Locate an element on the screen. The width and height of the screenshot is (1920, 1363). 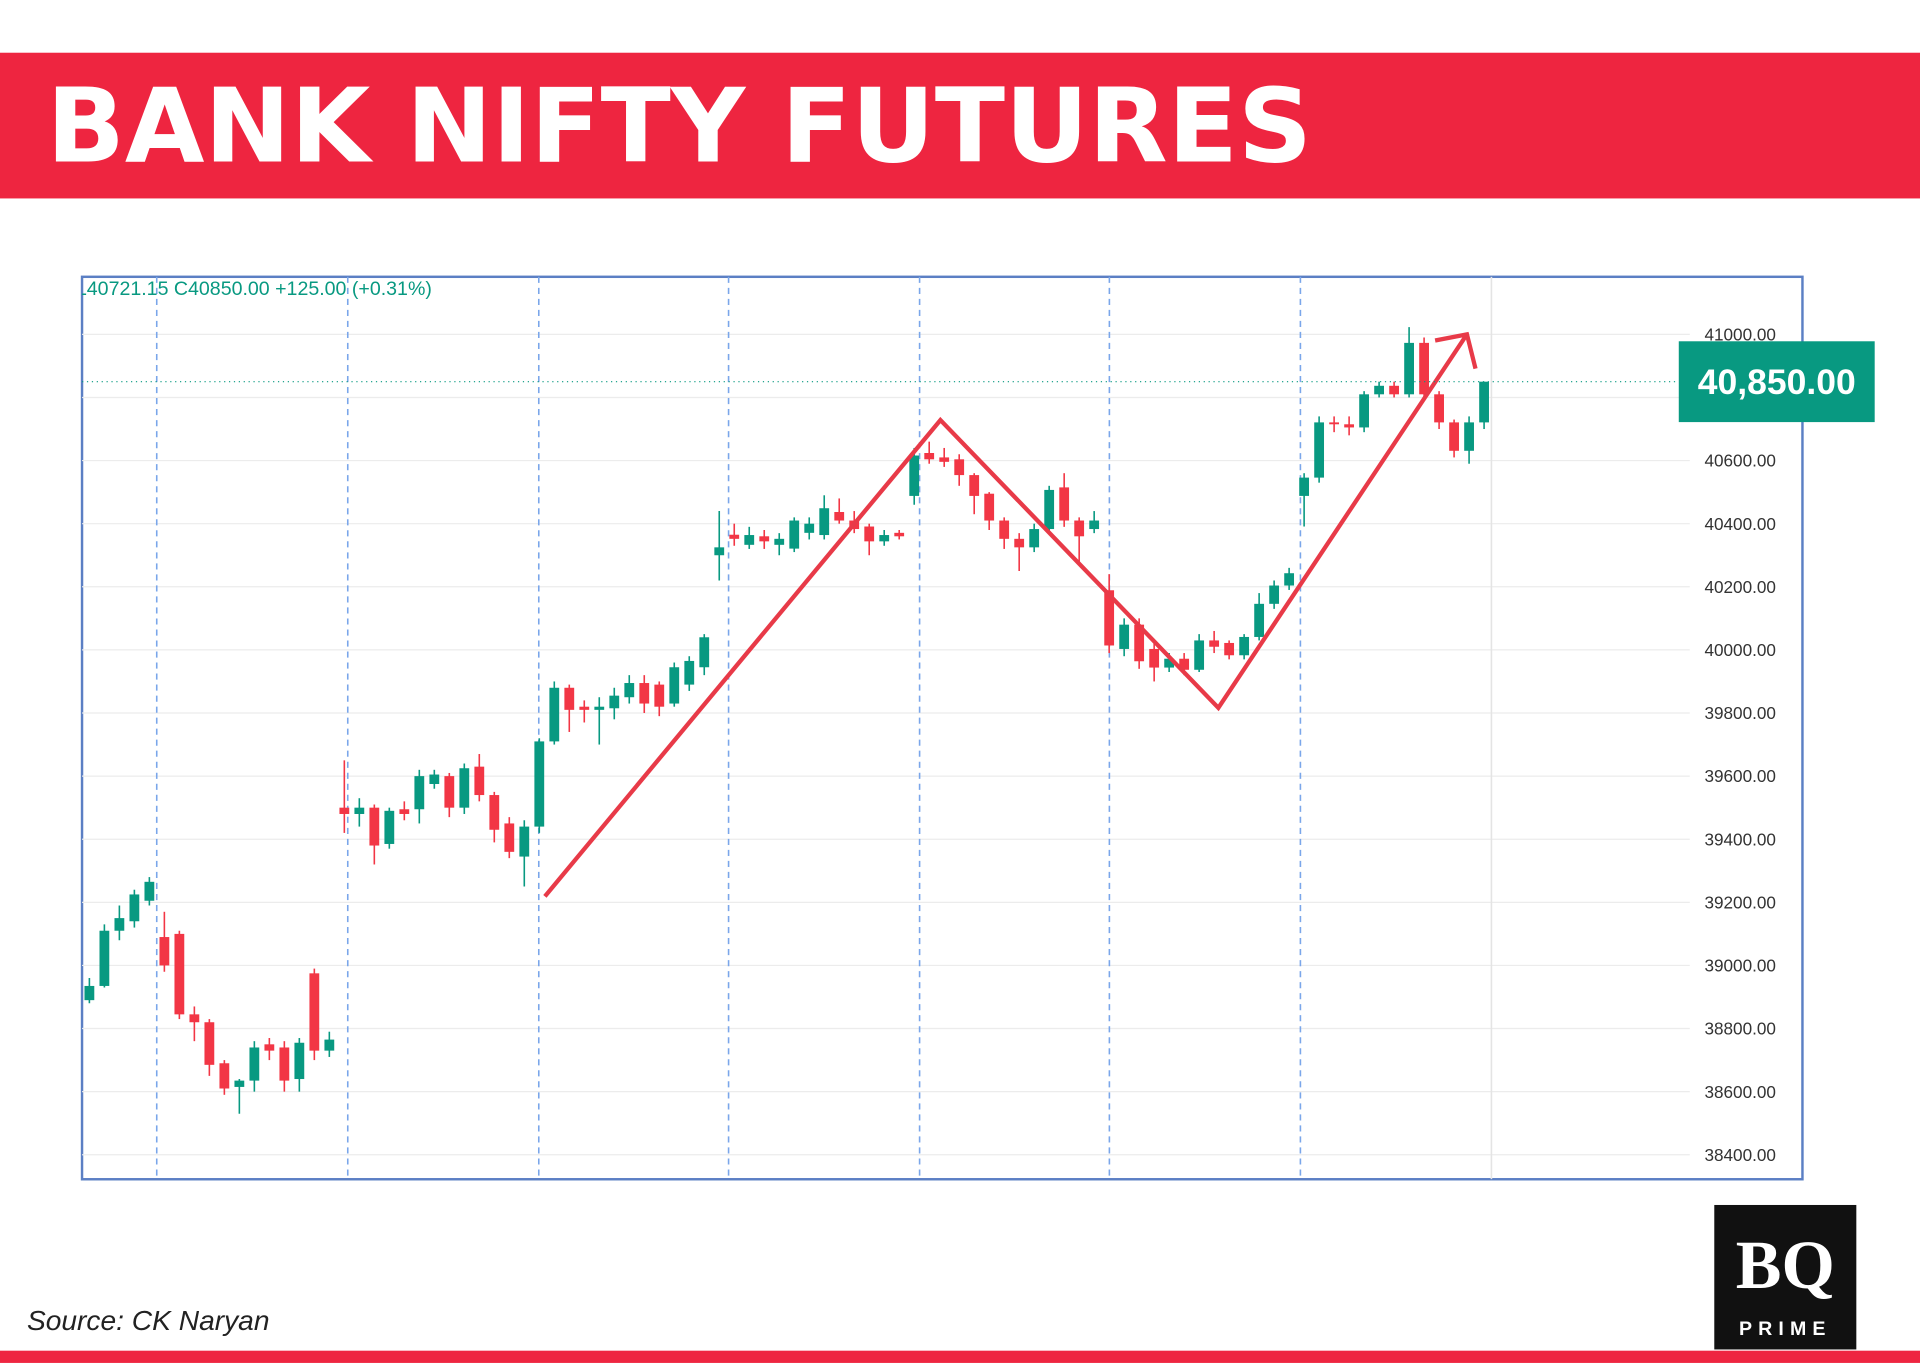
y-tick-label: 38800.00 is located at coordinates (1739, 1029).